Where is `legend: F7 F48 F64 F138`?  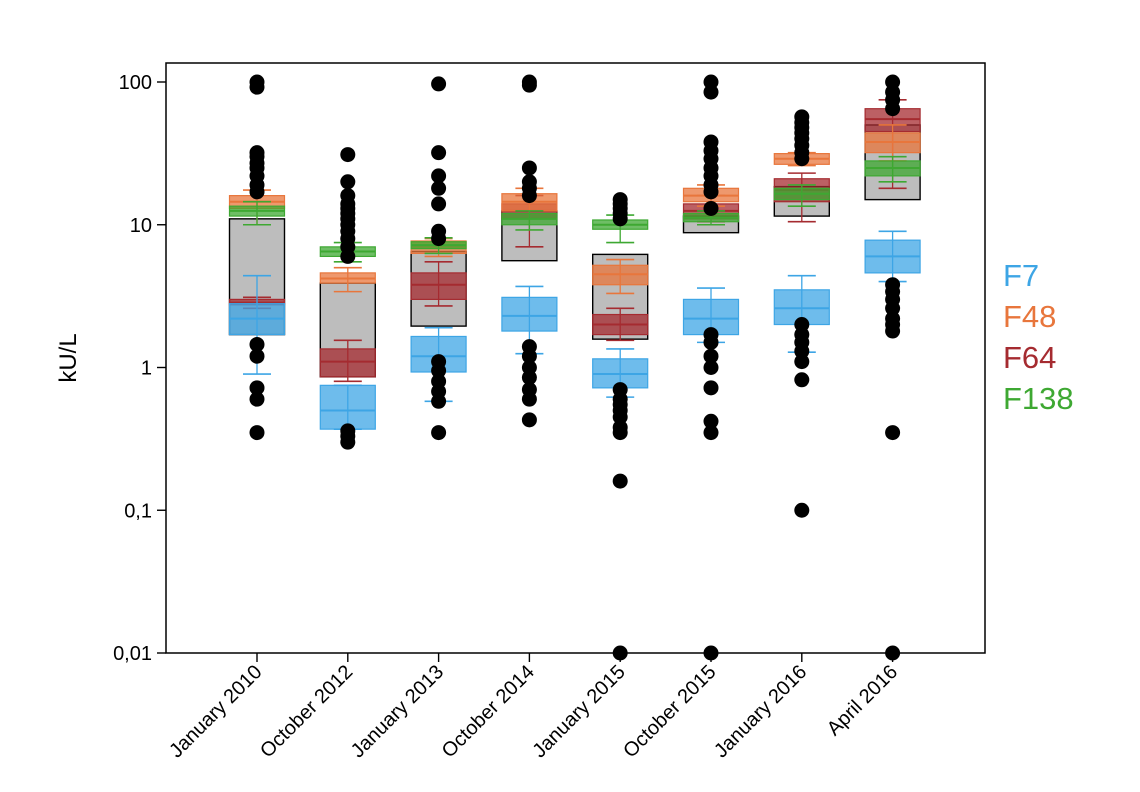 legend: F7 F48 F64 F138 is located at coordinates (1038, 337).